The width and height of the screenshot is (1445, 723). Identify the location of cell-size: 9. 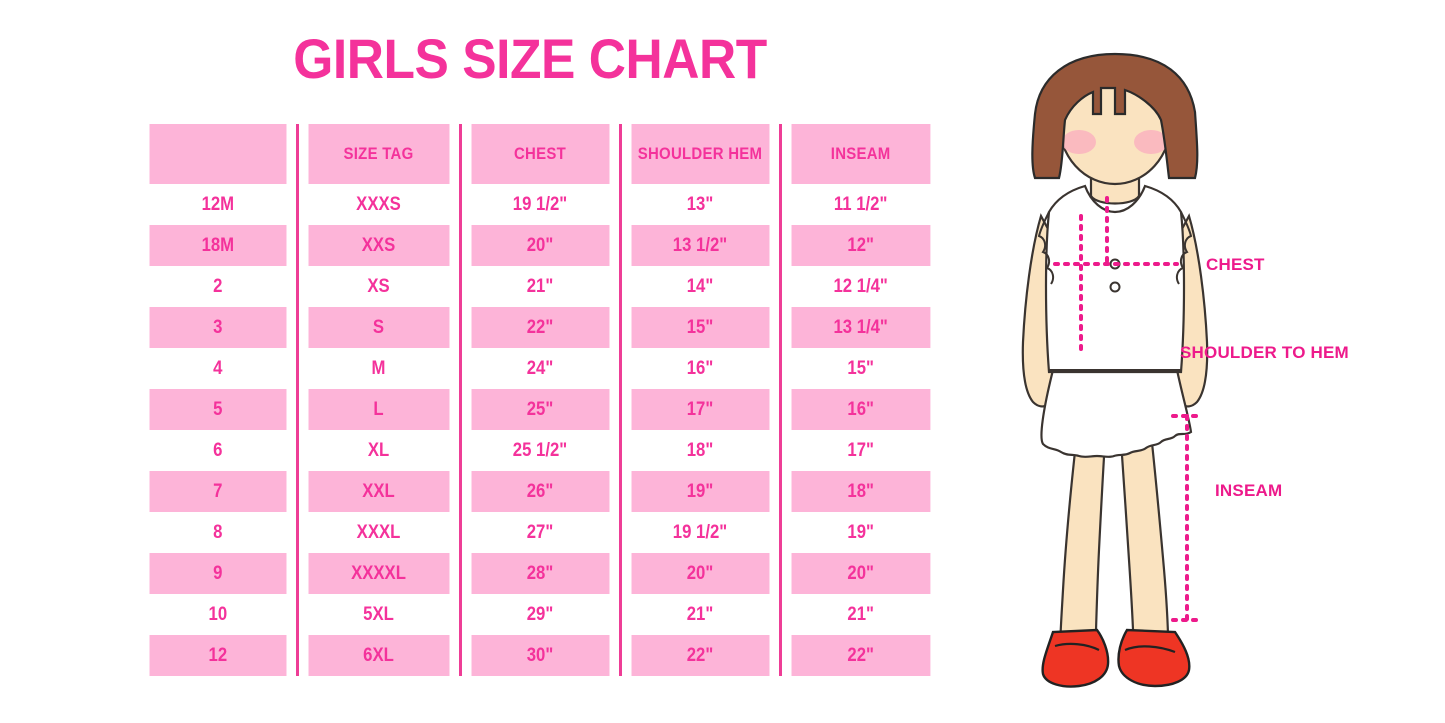
(218, 573).